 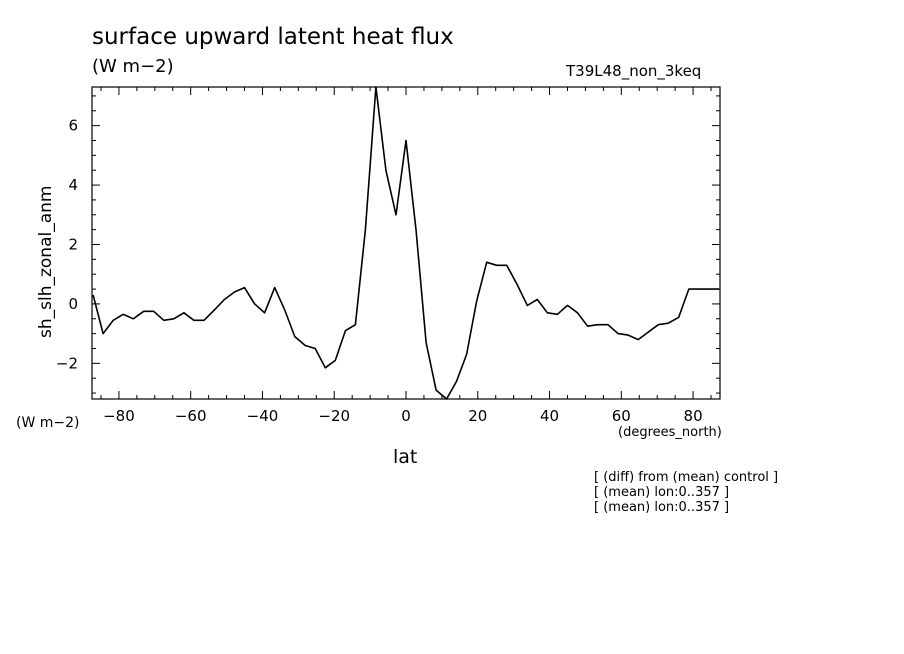 I want to click on x-tick-label: 60, so click(x=621, y=416).